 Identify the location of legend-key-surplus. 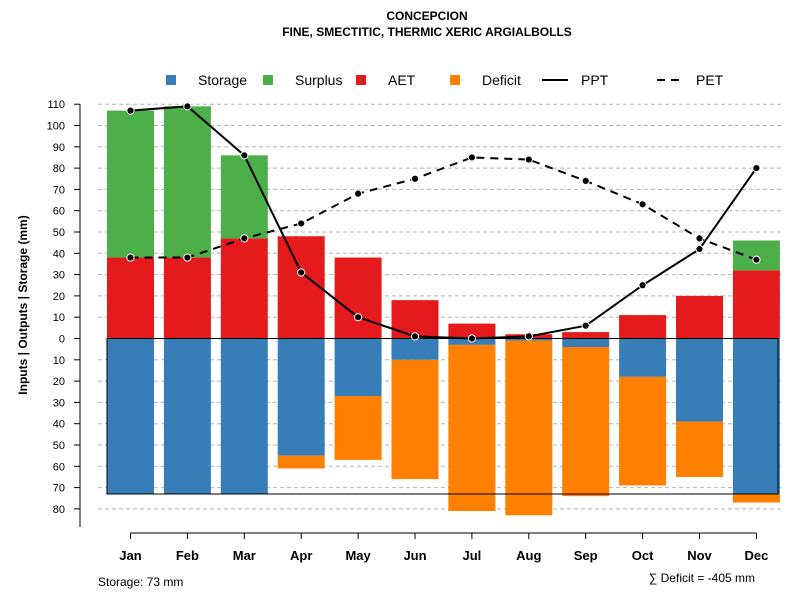
(268, 80).